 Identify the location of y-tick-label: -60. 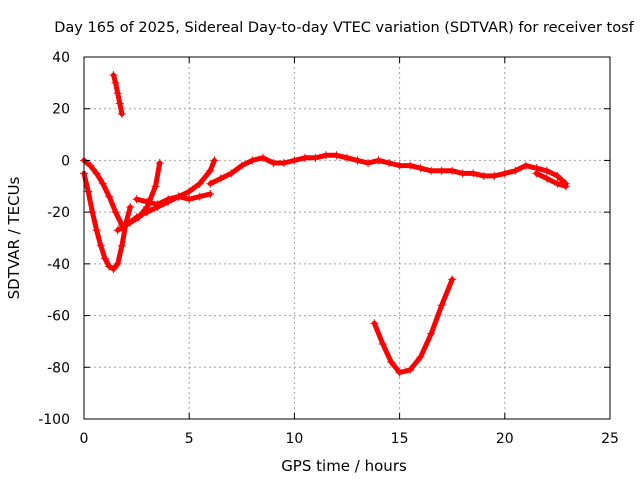
(58, 317).